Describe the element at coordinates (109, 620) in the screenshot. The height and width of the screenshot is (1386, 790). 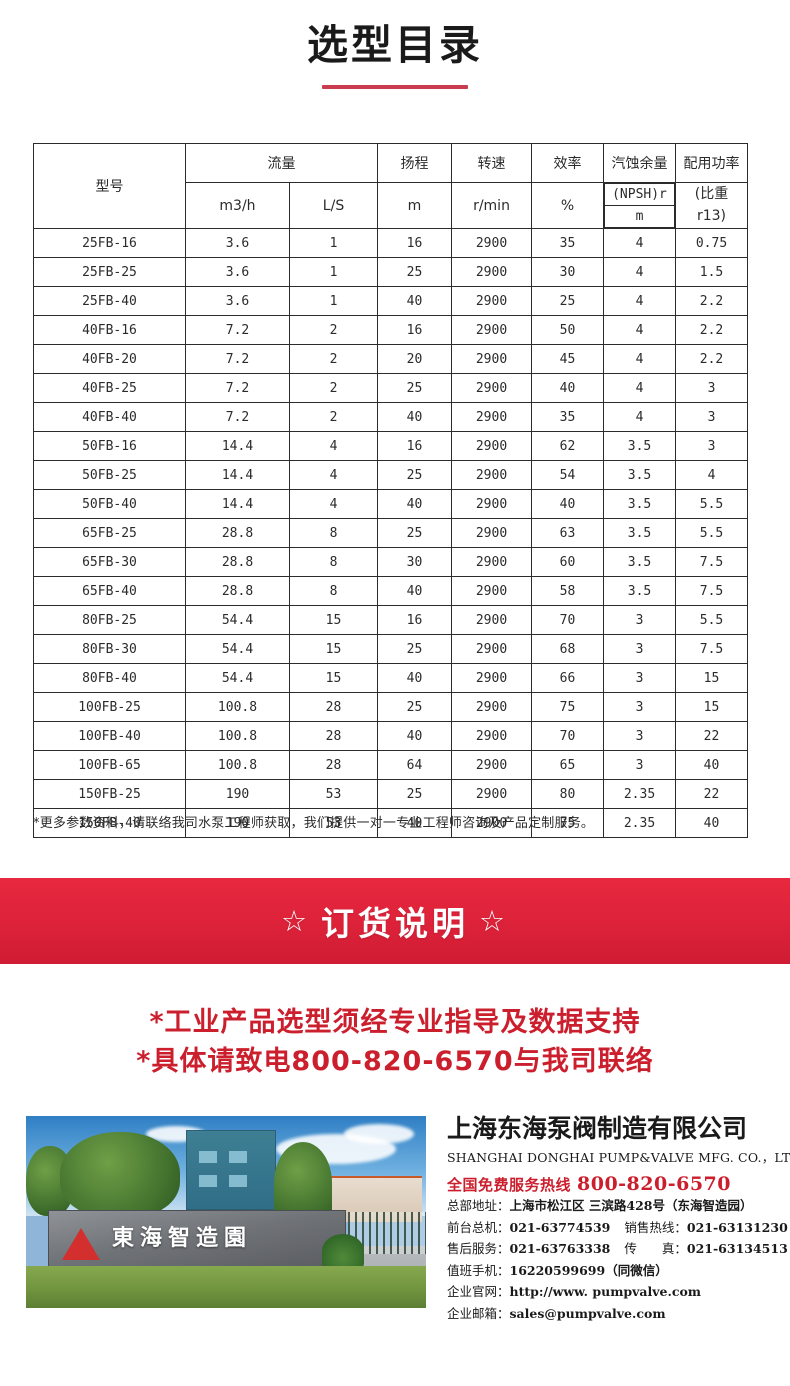
I see `cell-model: 80FB-25` at that location.